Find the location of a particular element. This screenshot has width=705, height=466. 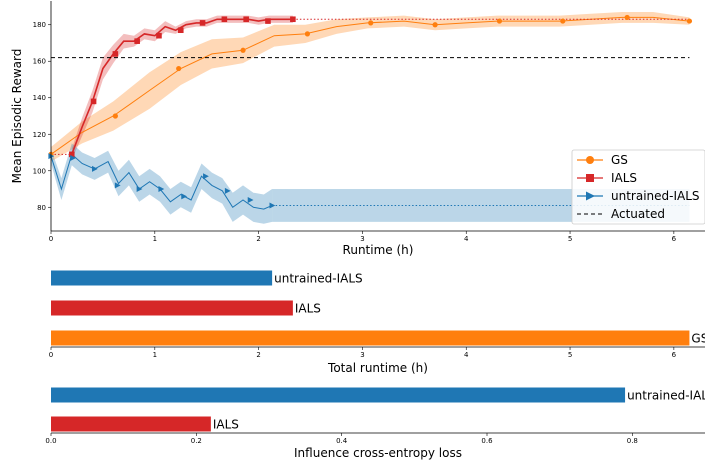

axes: 0 1 2 3 4 5 6 is located at coordinates (377, 352).